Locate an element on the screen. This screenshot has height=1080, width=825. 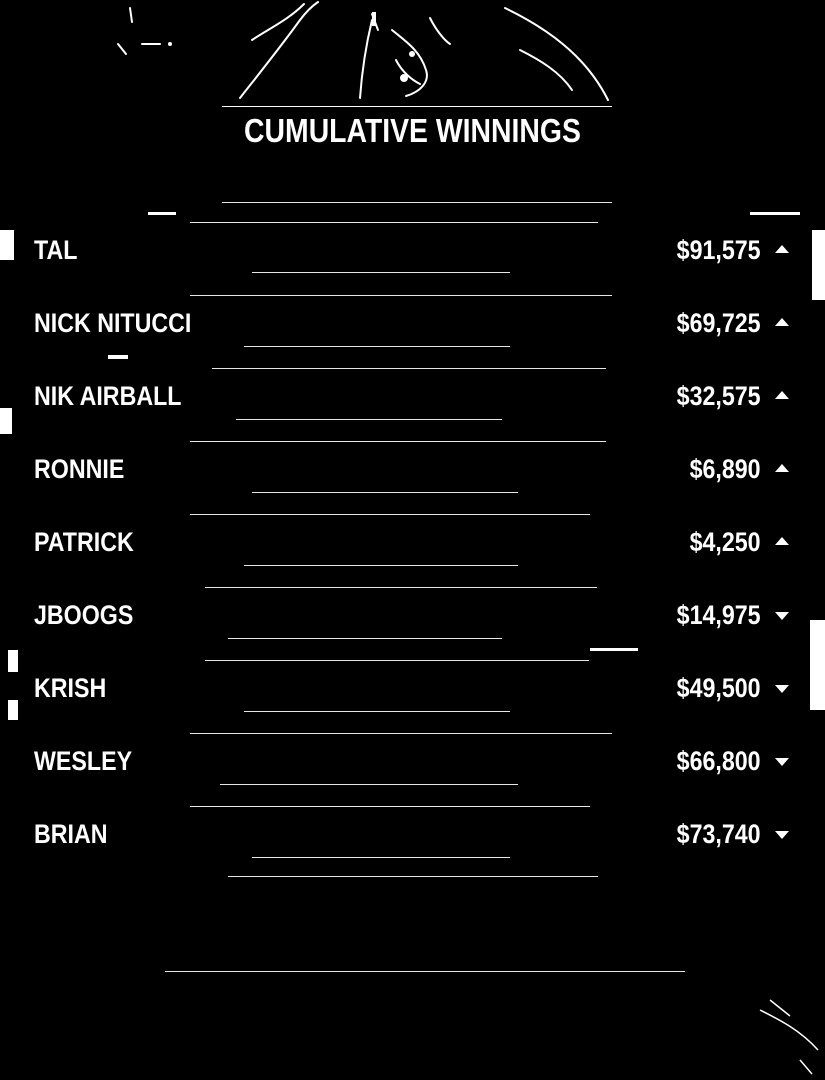
player-winnings: $73,740 is located at coordinates (719, 834).